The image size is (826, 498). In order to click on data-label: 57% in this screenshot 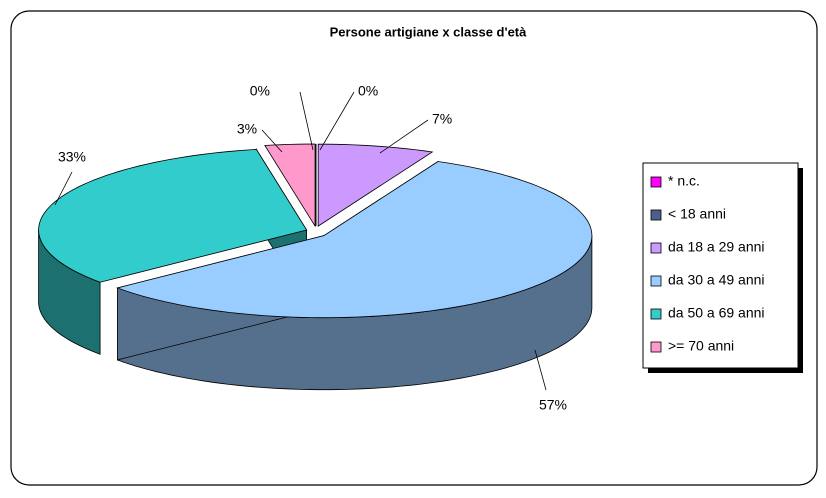, I will do `click(553, 405)`.